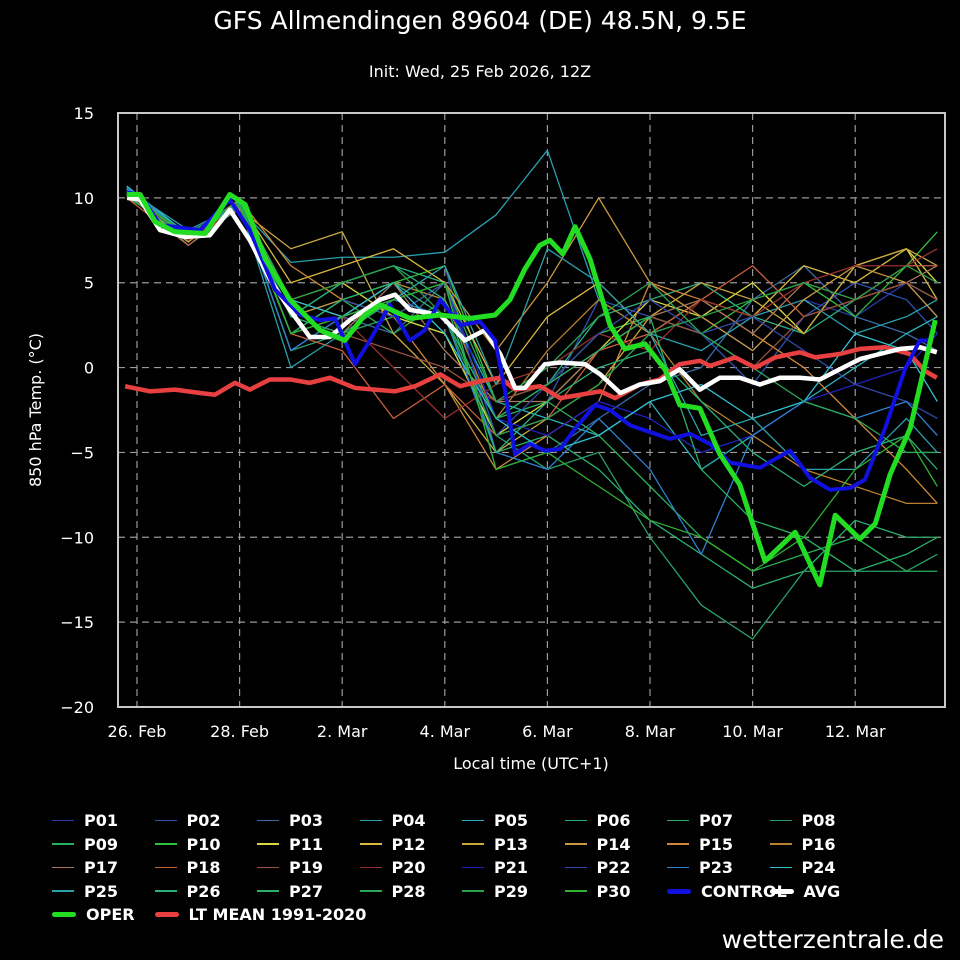 The width and height of the screenshot is (960, 960). What do you see at coordinates (547, 731) in the screenshot?
I see `x-tick-label: 6. Mar` at bounding box center [547, 731].